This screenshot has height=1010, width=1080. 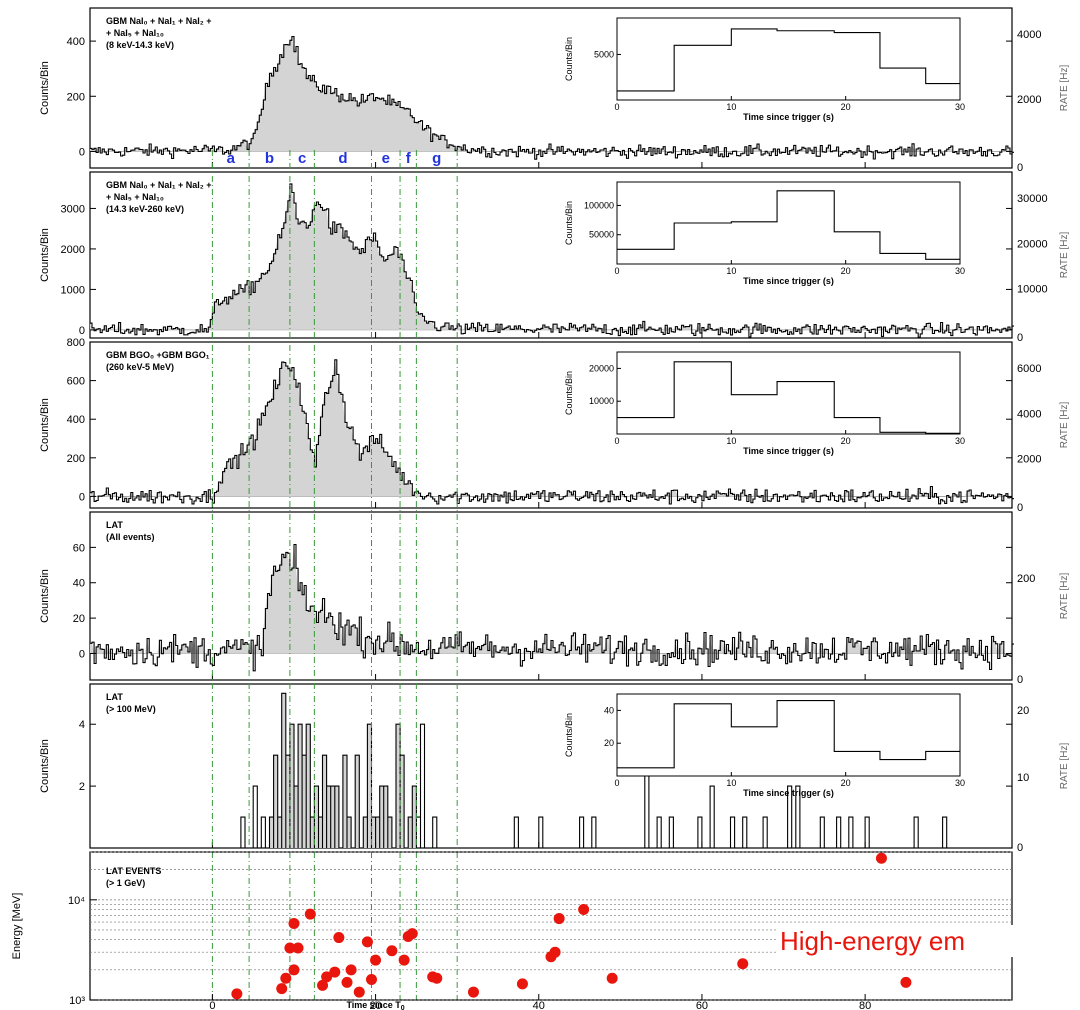 What do you see at coordinates (73, 209) in the screenshot?
I see `y-tick-label: 3000` at bounding box center [73, 209].